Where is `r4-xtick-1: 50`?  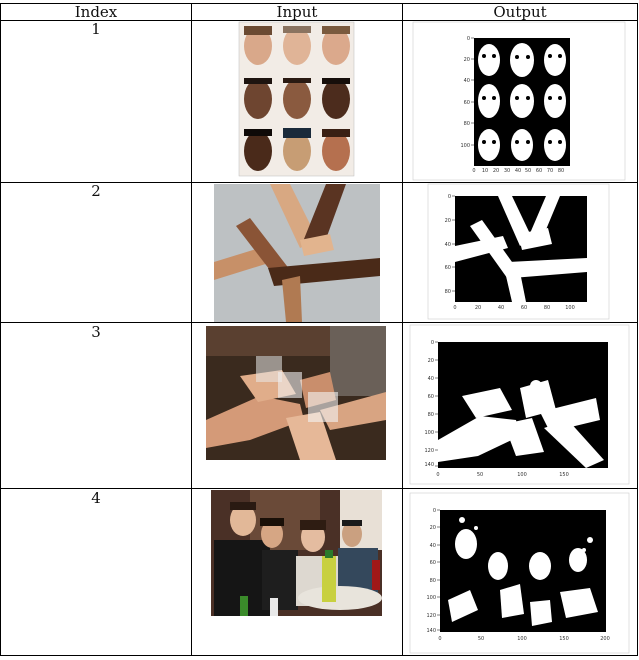
r4-xtick-1: 50 is located at coordinates (481, 639).